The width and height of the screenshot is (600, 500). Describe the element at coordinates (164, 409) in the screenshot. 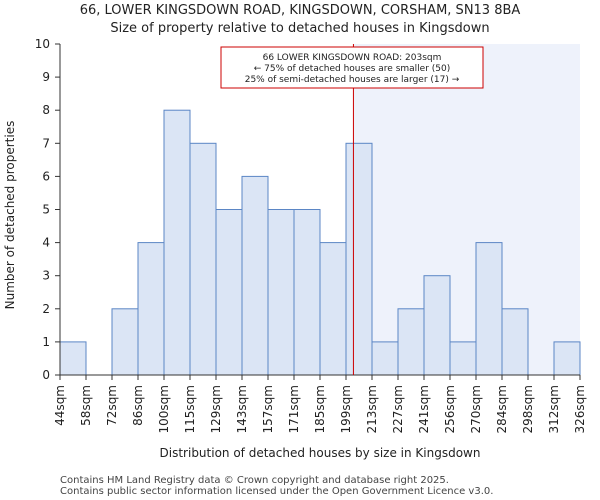

I see `x-tick-label: 100sqm` at that location.